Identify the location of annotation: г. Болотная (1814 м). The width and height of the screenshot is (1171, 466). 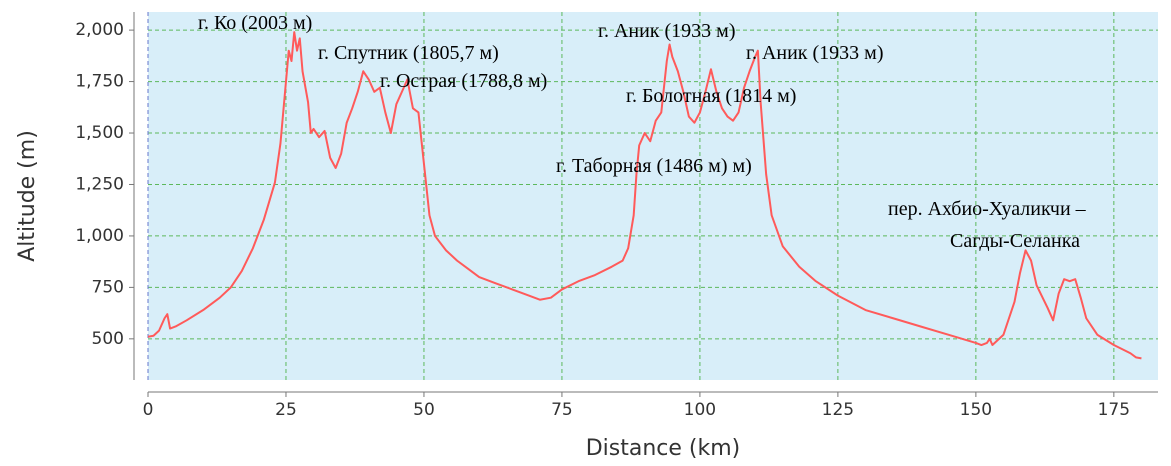
(711, 96).